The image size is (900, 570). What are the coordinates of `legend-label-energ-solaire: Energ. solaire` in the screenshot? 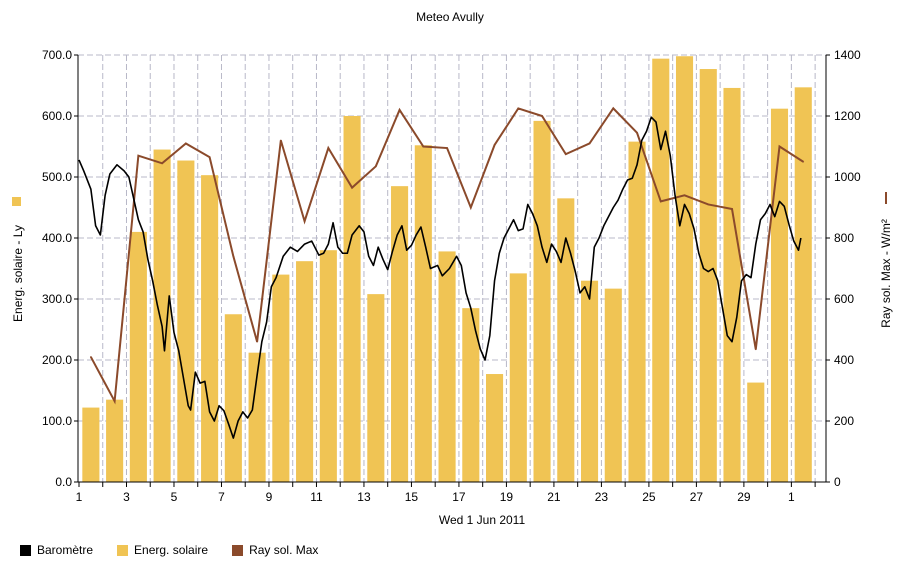 It's located at (171, 550).